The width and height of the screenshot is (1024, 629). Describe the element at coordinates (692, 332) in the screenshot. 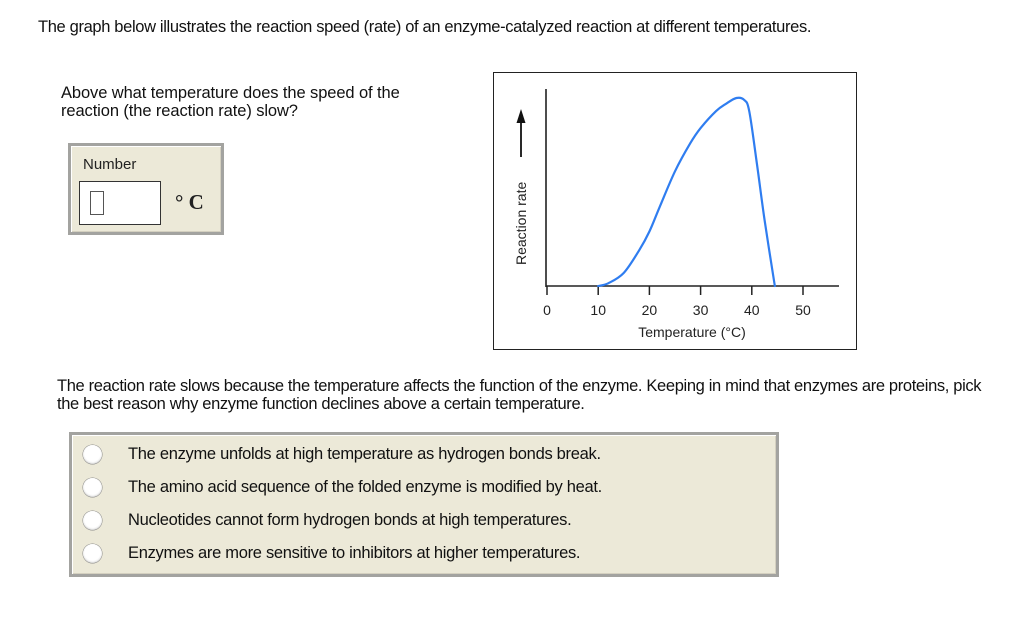

I see `x-axis-label: Temperature (°C)` at that location.